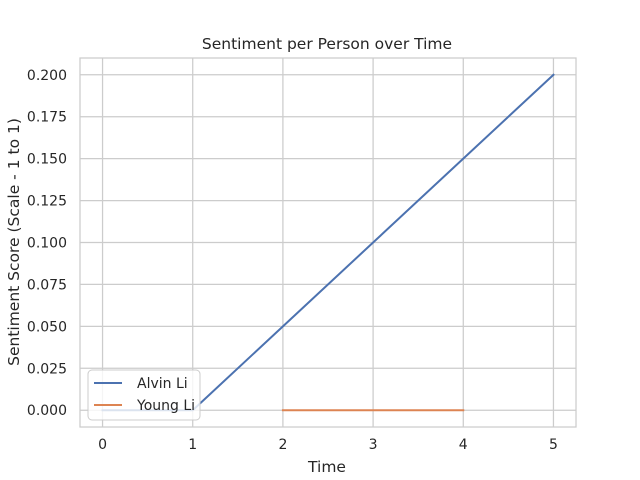 The width and height of the screenshot is (640, 480). What do you see at coordinates (47, 202) in the screenshot?
I see `y-tick-label: 0.125` at bounding box center [47, 202].